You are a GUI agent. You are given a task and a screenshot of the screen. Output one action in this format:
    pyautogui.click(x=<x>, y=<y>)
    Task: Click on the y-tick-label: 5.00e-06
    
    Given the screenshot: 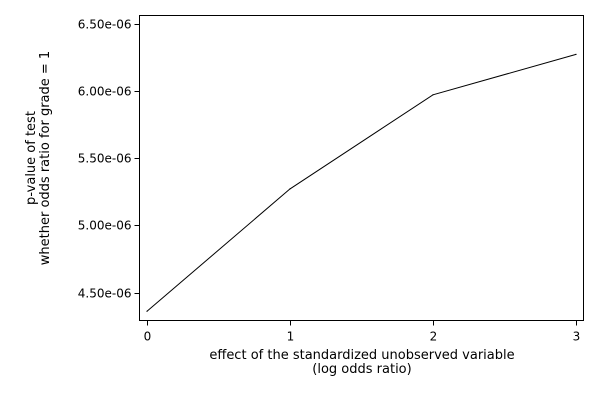 What is the action you would take?
    pyautogui.click(x=105, y=226)
    